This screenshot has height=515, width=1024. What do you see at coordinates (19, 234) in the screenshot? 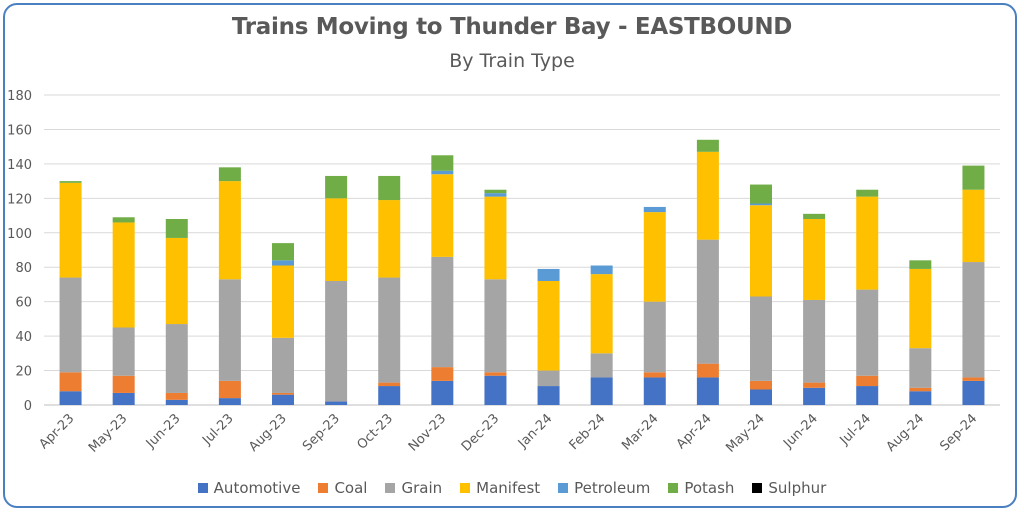
I see `y-tick-label: 100` at bounding box center [19, 234].